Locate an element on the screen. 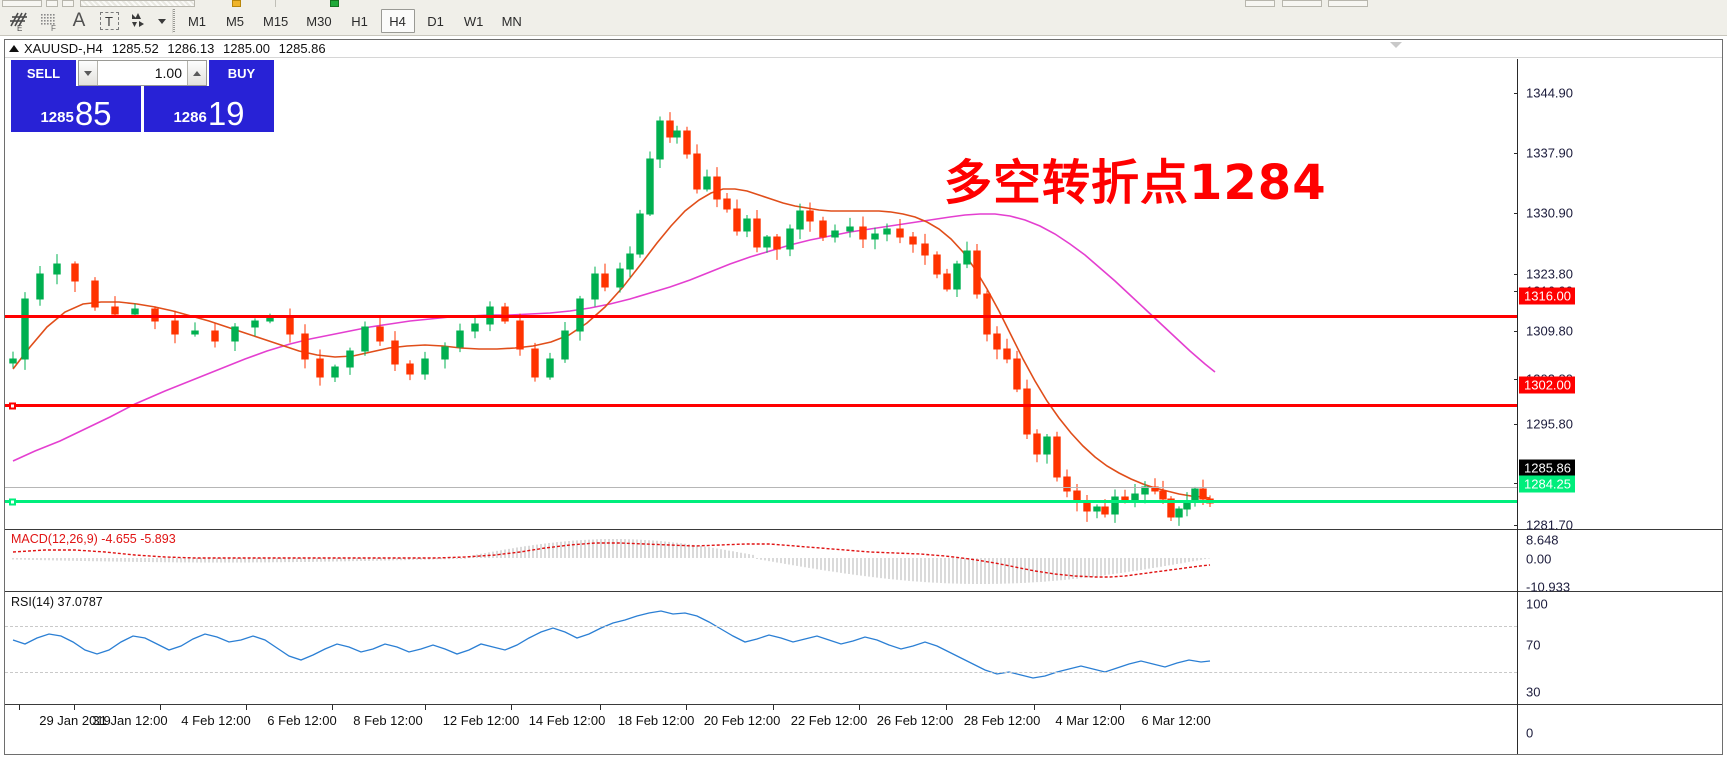 The height and width of the screenshot is (758, 1727). macd-chart-svg is located at coordinates (611, 561).